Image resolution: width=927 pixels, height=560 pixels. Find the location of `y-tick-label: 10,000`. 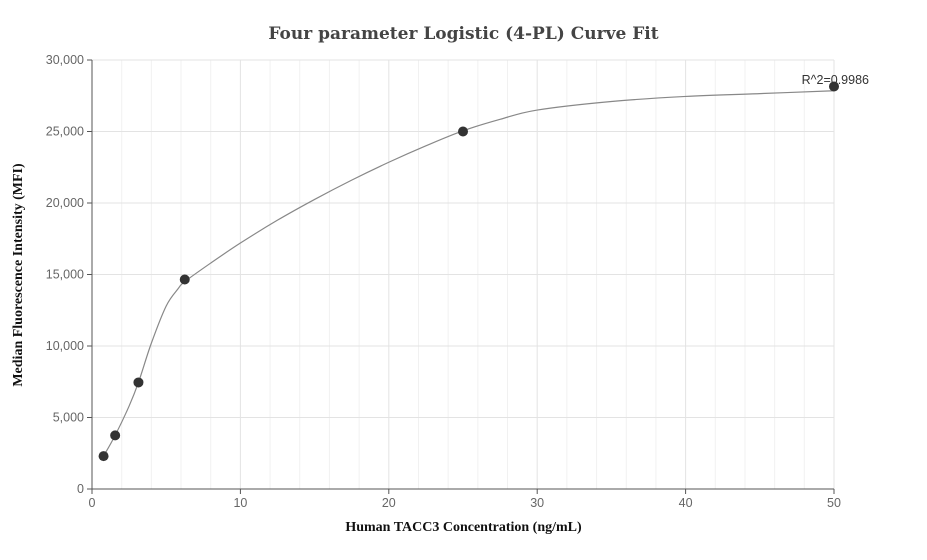

y-tick-label: 10,000 is located at coordinates (65, 346).